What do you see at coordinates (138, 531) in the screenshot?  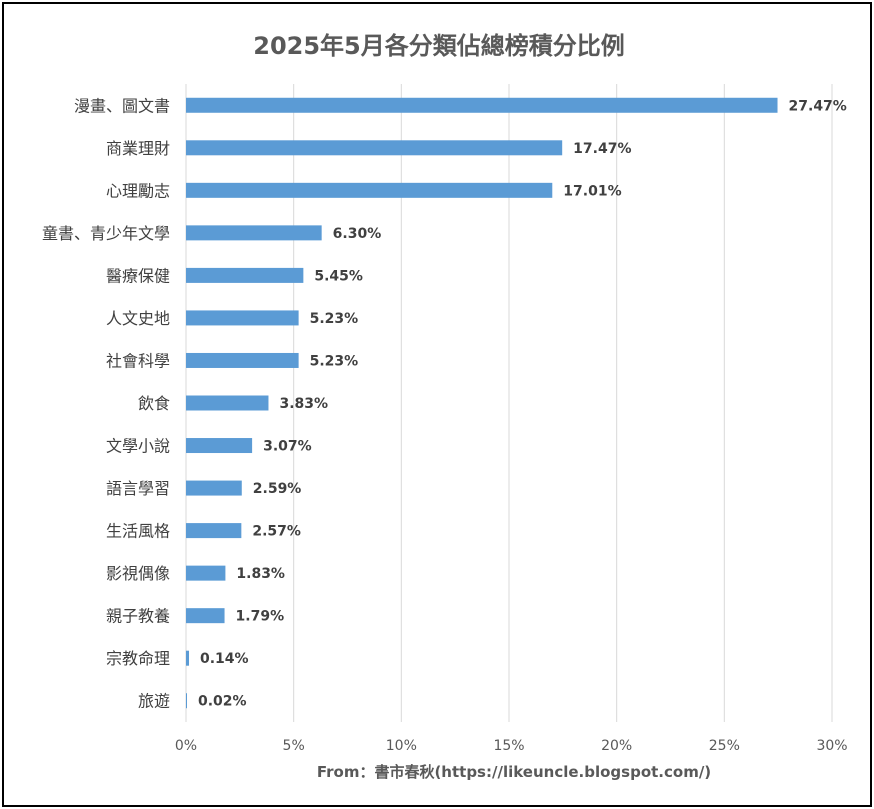 I see `category-label: 生活風格` at bounding box center [138, 531].